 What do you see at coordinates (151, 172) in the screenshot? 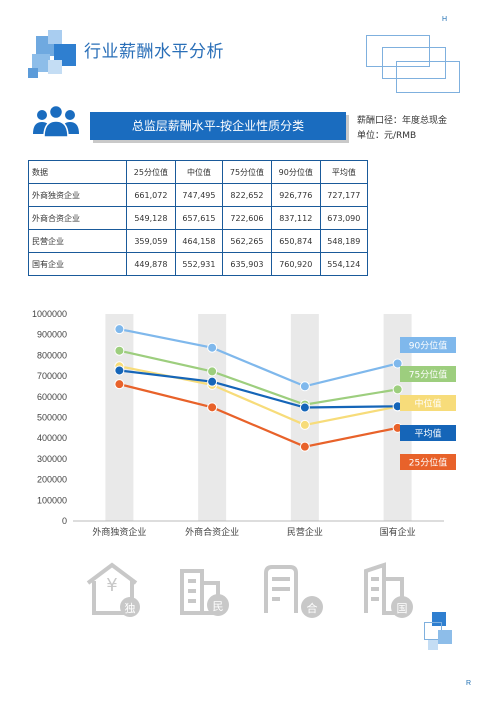
I see `table-header: 25分位值` at bounding box center [151, 172].